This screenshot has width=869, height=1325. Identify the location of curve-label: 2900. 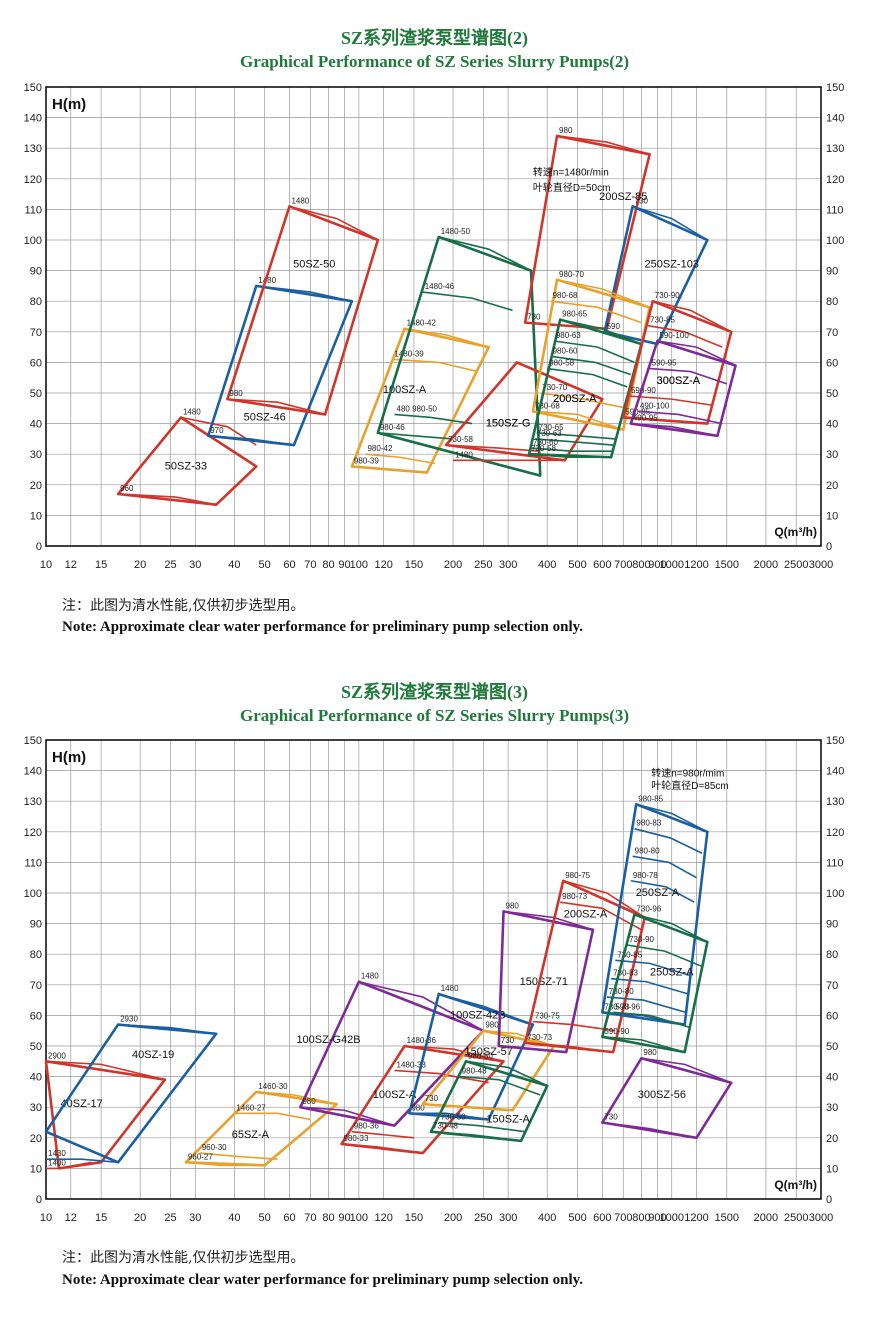
(57, 1055).